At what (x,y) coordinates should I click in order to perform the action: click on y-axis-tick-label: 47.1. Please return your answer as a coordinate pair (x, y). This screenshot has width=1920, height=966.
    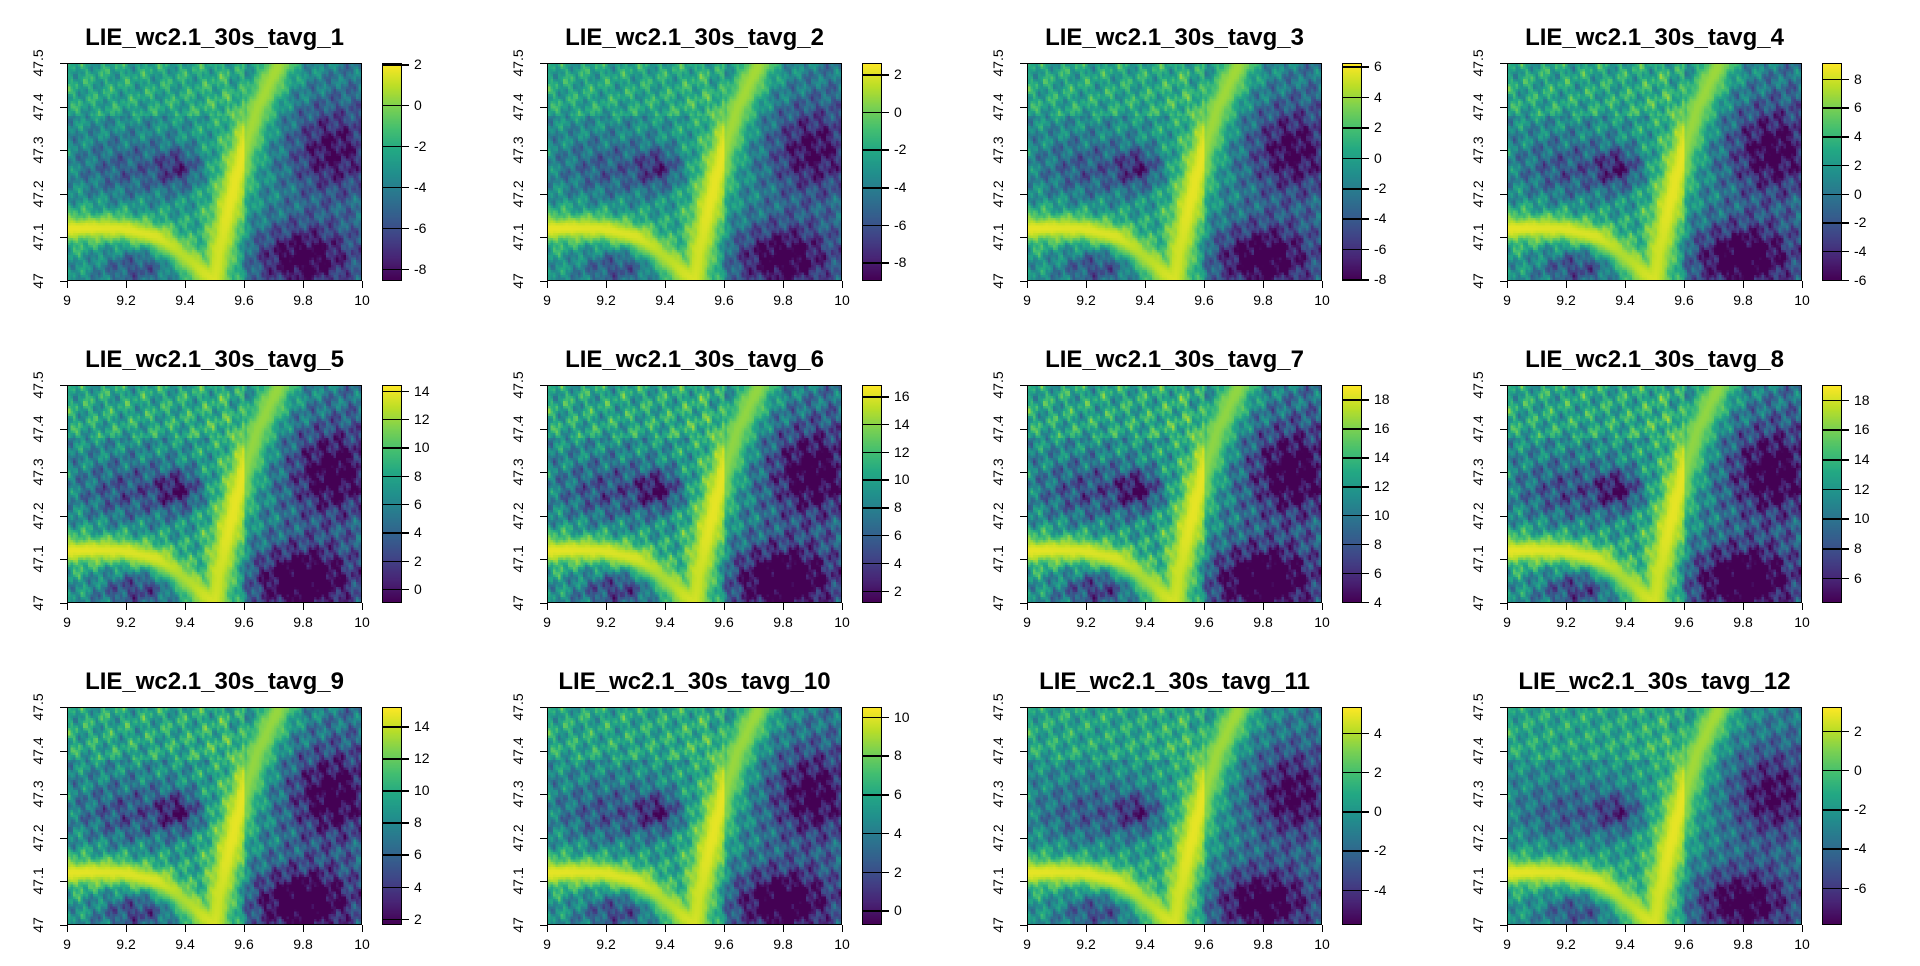
    Looking at the image, I should click on (1478, 559).